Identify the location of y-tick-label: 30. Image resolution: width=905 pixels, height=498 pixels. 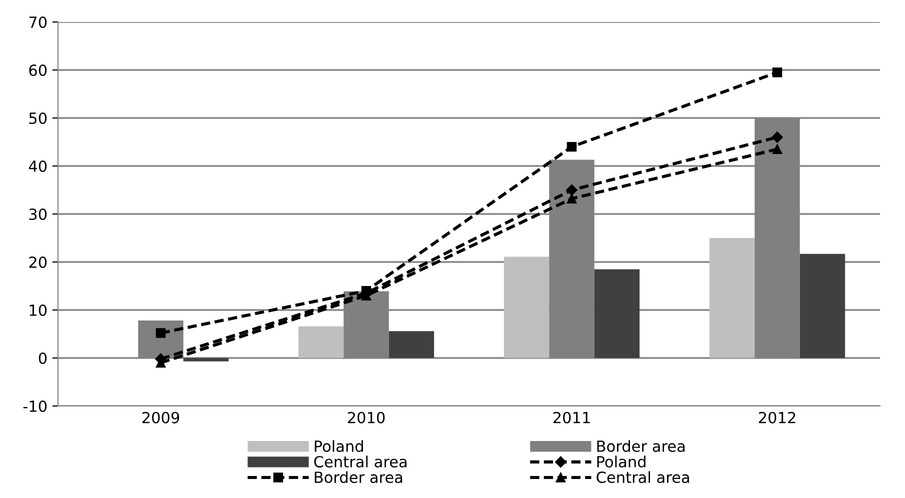
(38, 214).